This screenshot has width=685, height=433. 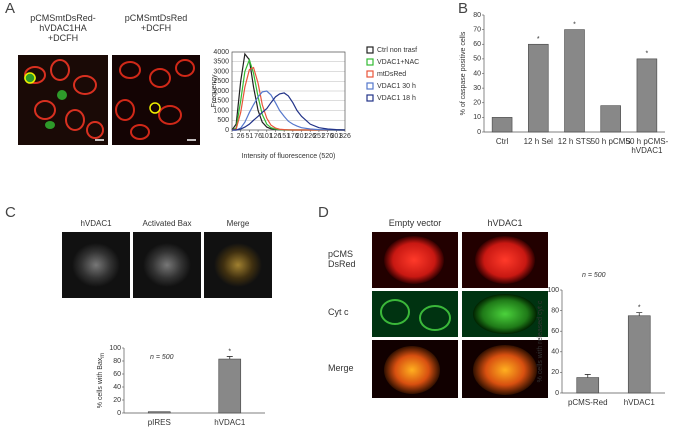 I want to click on x-tick-label: 76, so click(x=258, y=136).